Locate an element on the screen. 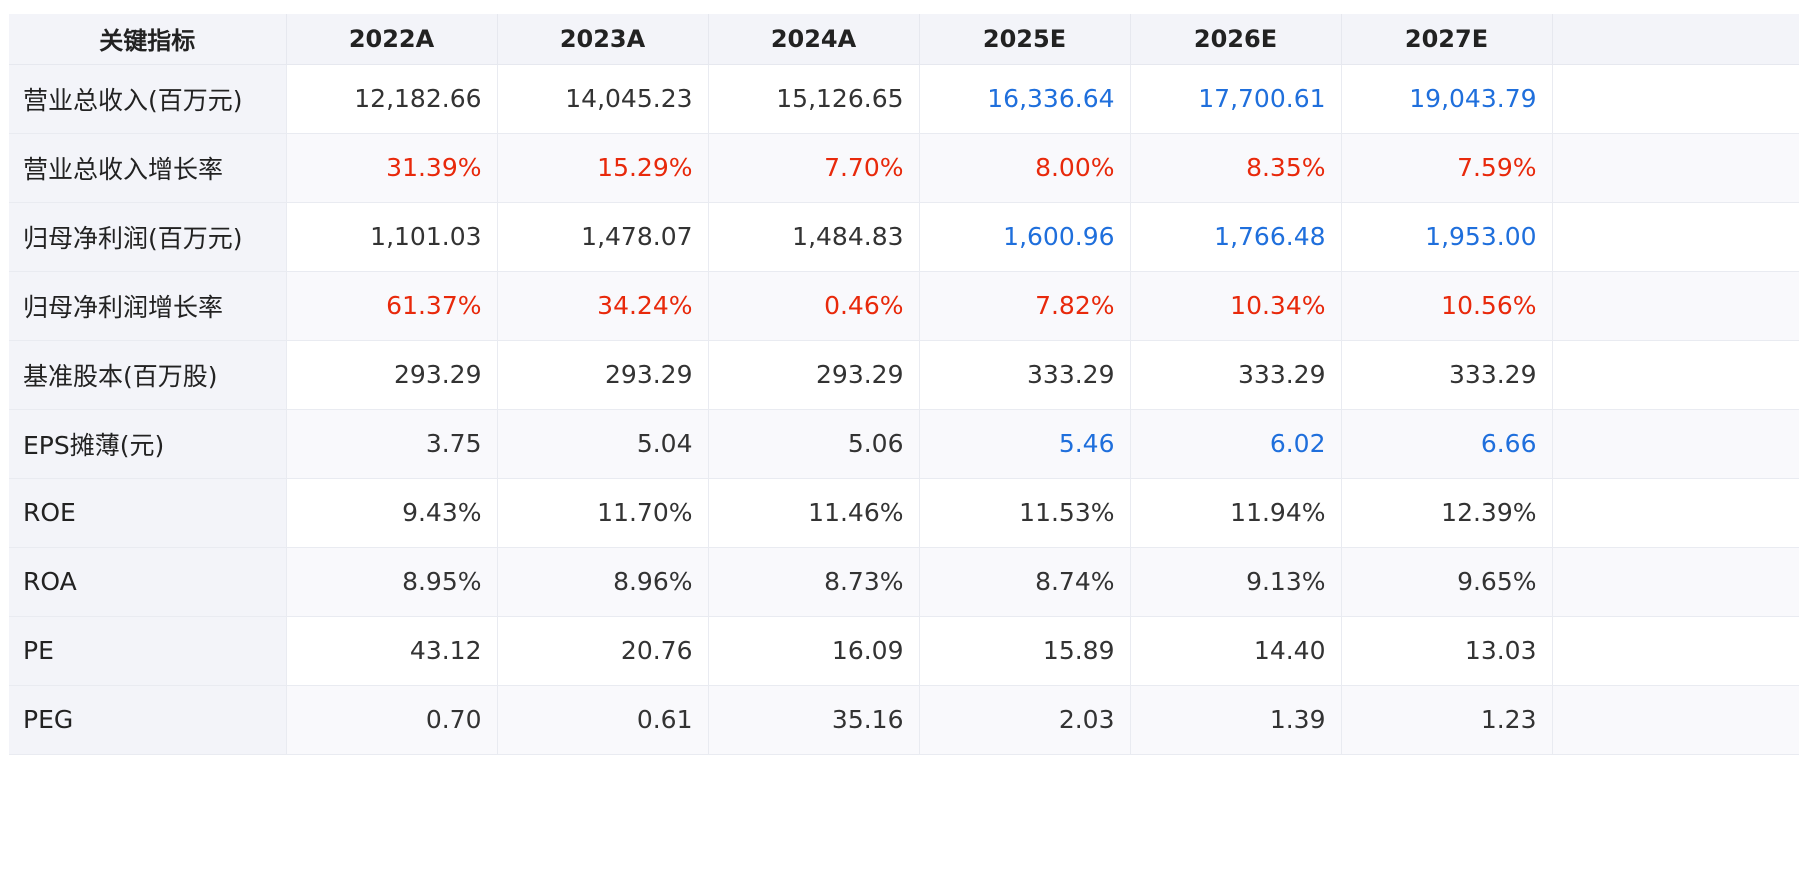  table-cell: 1.23 is located at coordinates (1447, 720).